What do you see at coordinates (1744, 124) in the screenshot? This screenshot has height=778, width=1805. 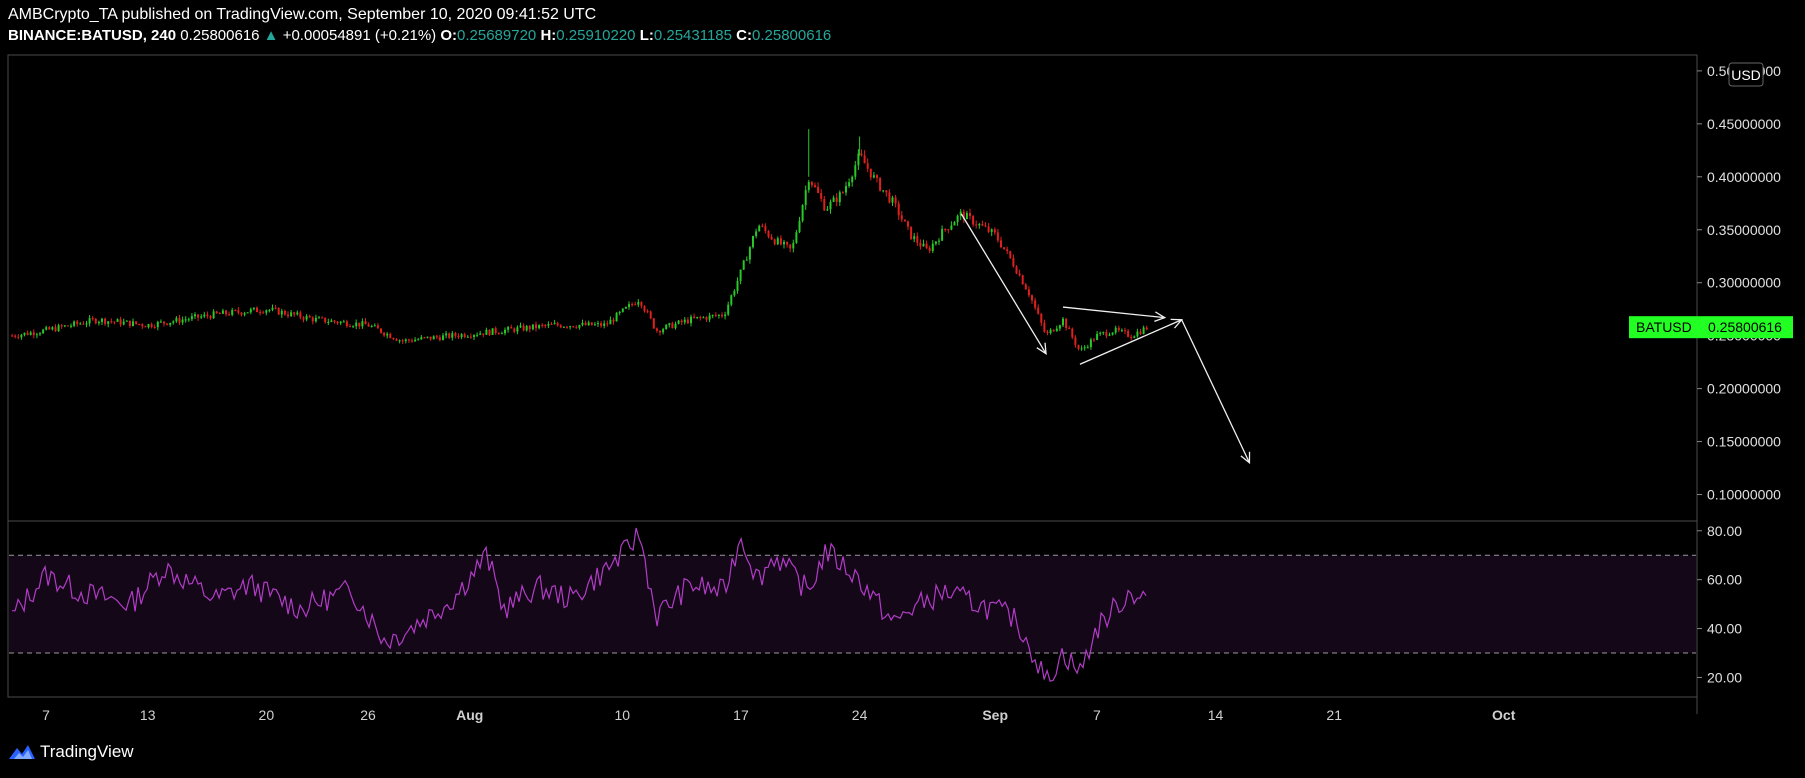 I see `price-tick-label: 0.45000000` at bounding box center [1744, 124].